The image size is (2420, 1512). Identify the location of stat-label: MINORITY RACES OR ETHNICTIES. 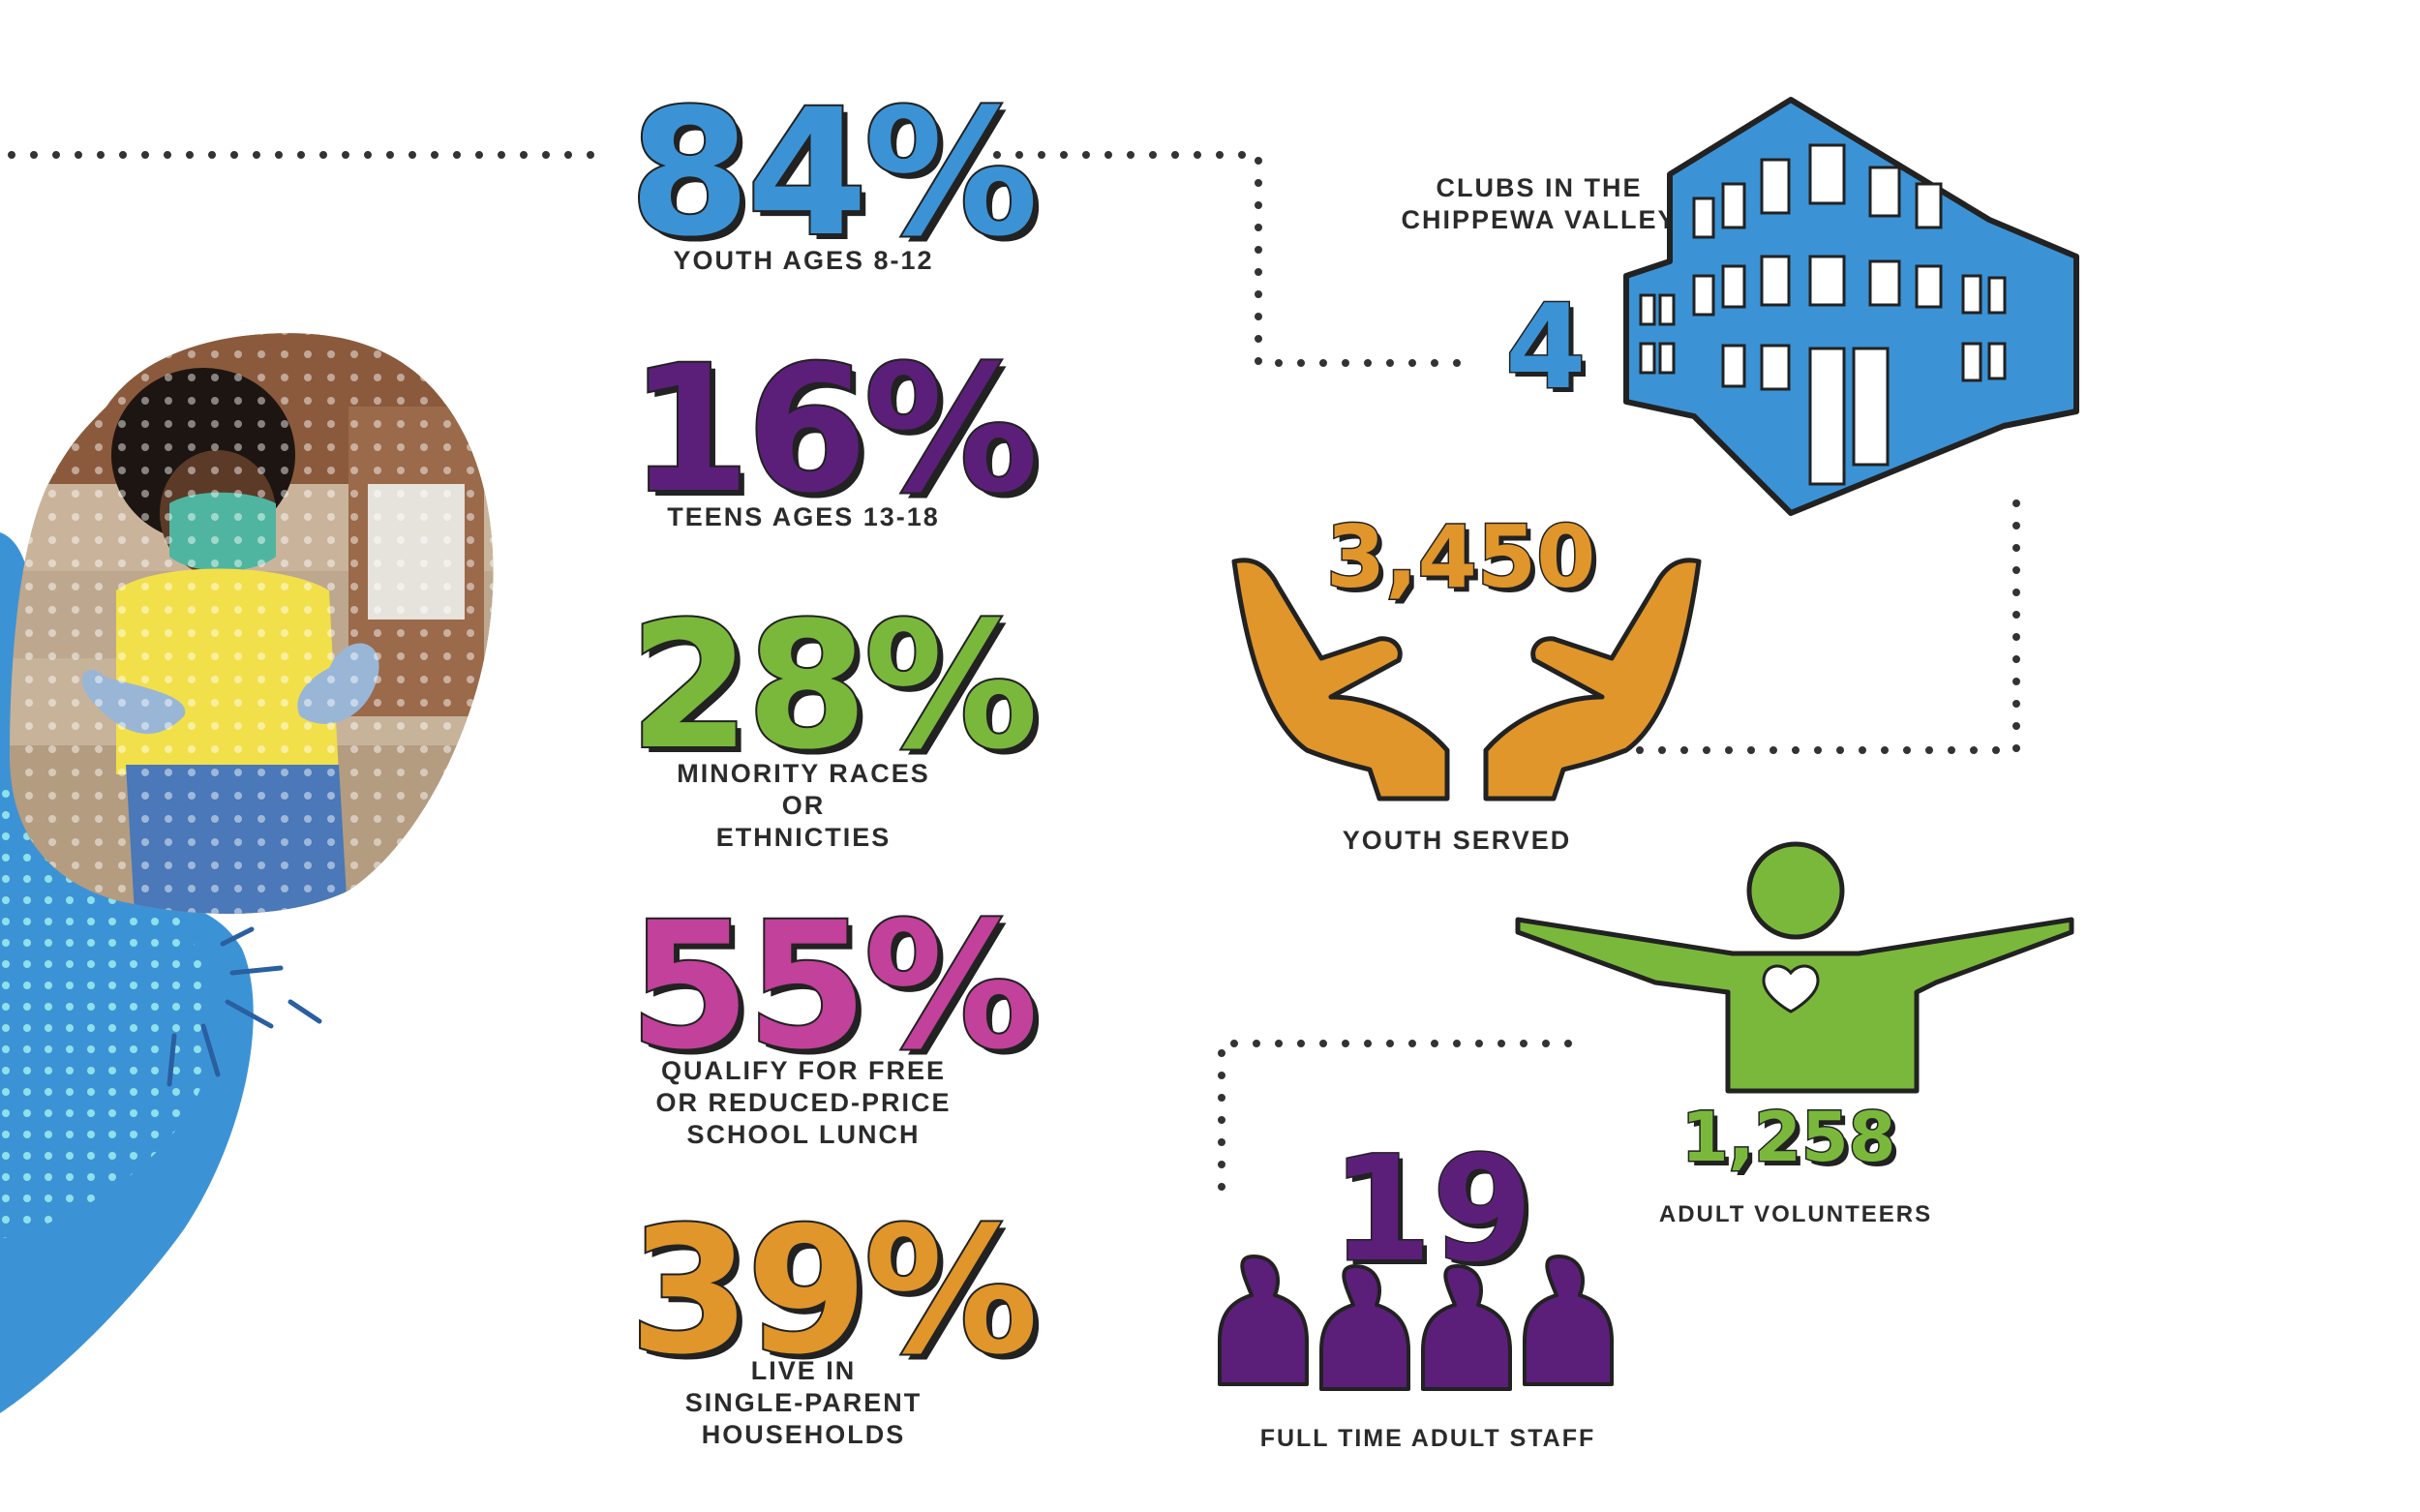
(803, 805).